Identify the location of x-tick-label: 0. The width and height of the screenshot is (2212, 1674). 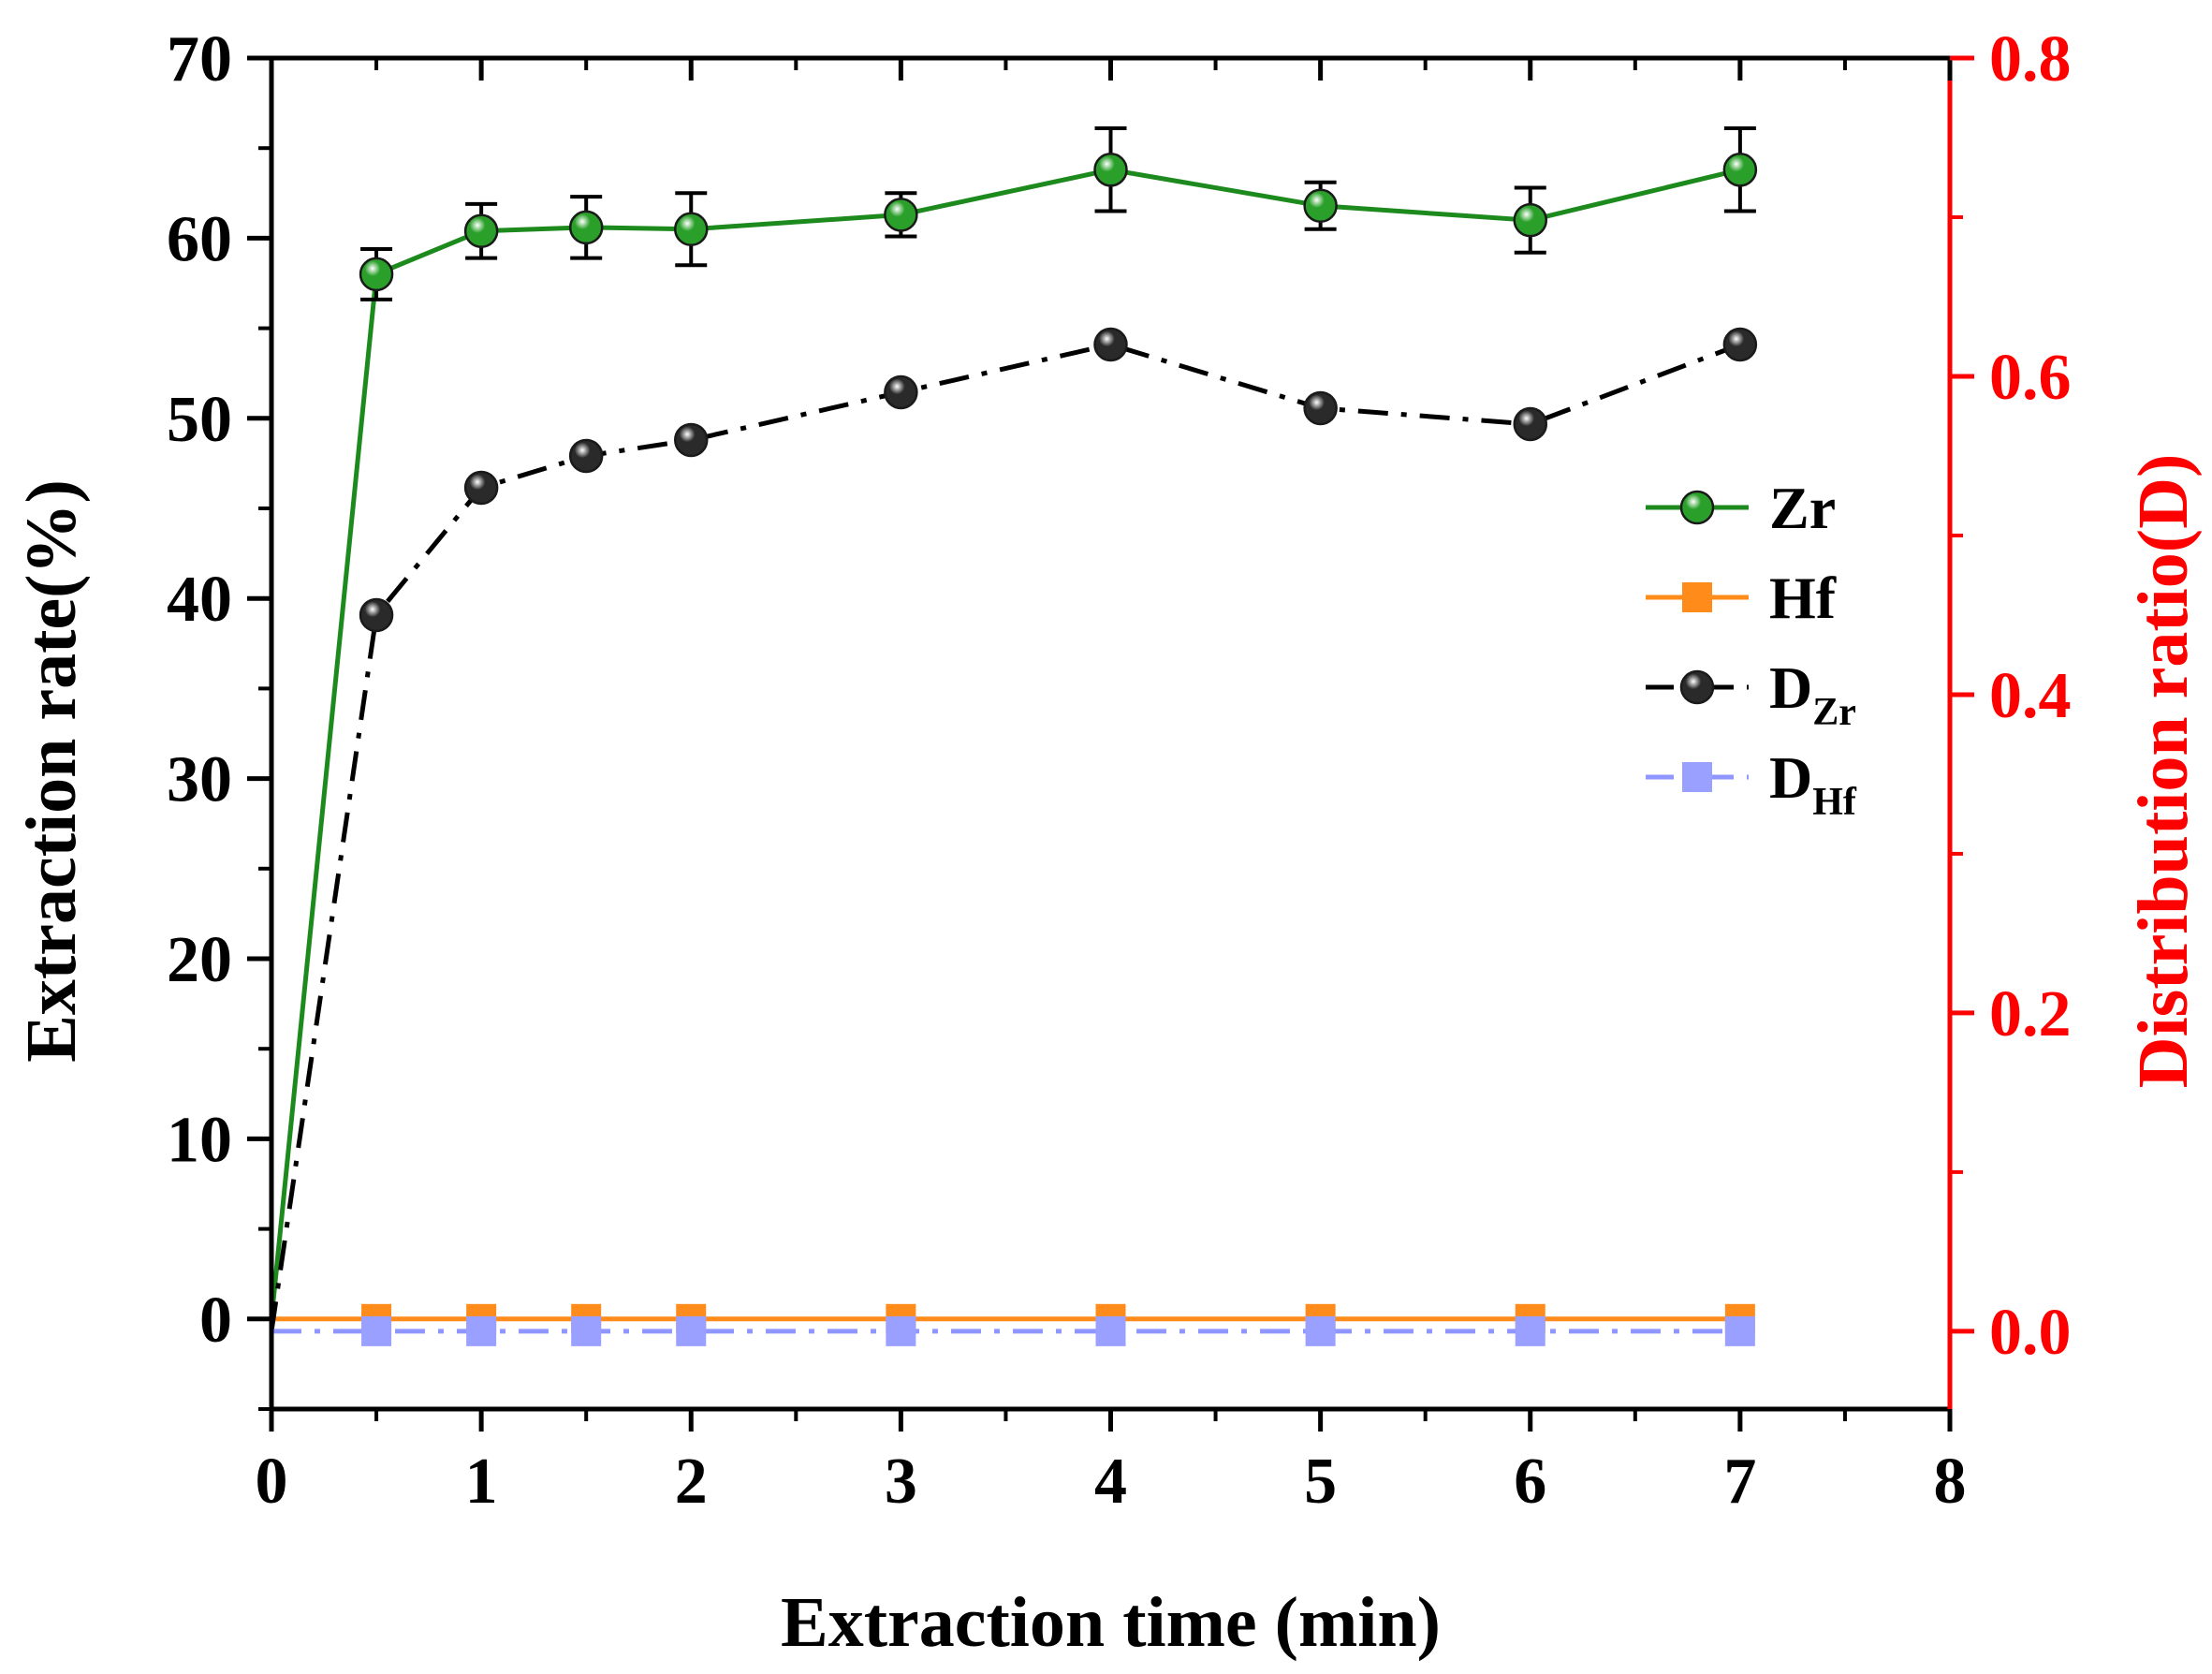
(272, 1482).